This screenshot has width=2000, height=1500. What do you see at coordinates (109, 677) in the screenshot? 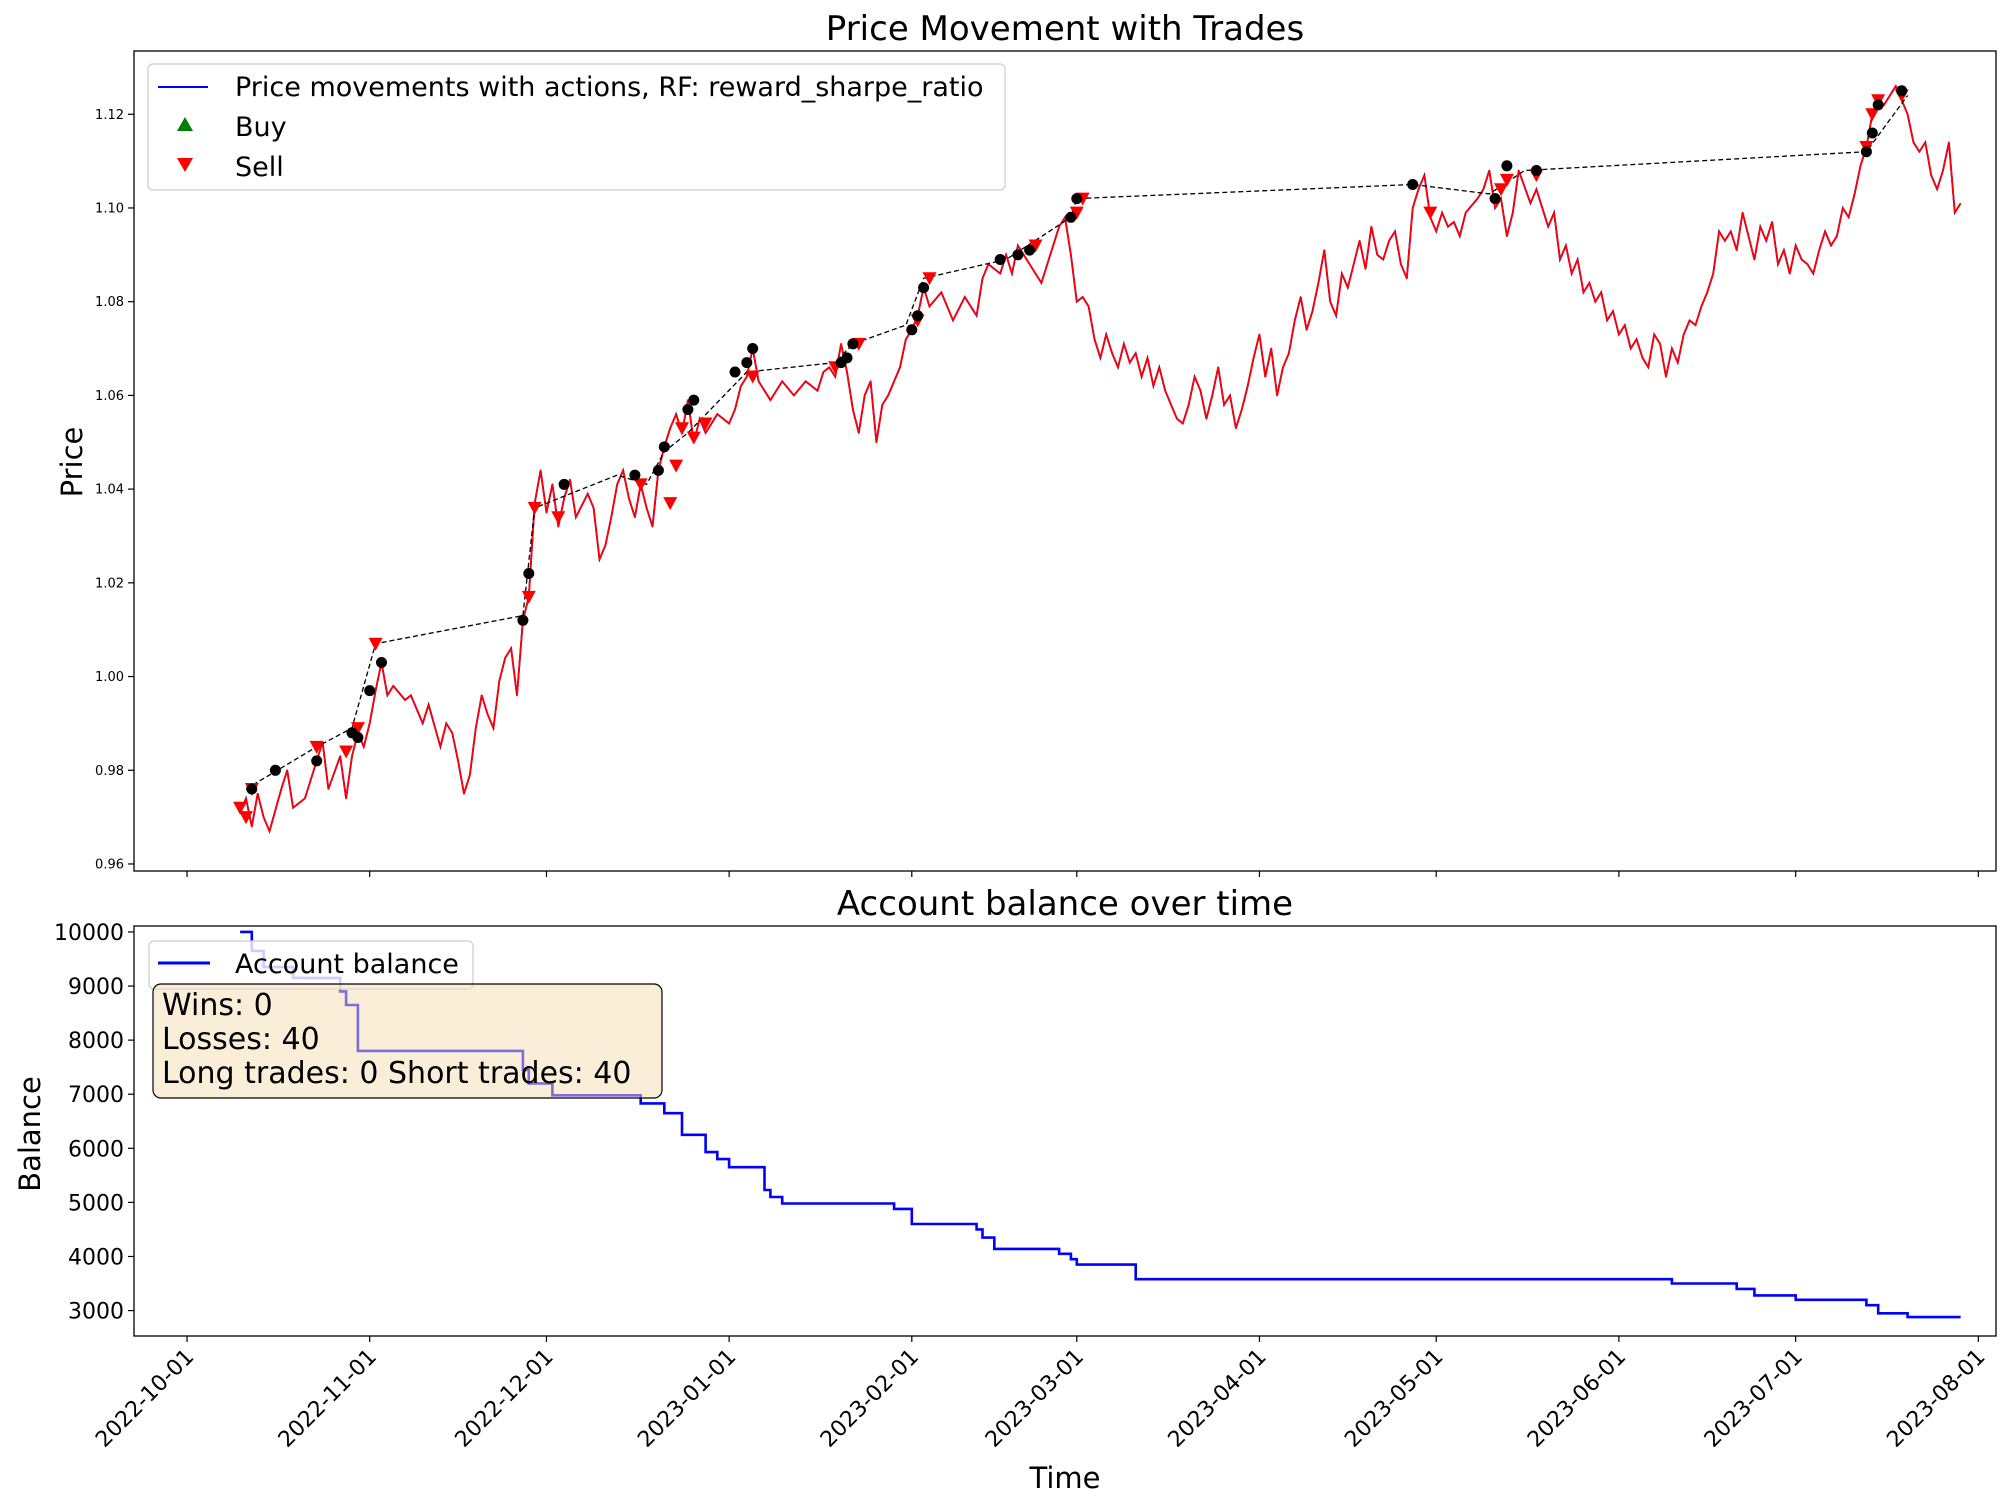
I see `price-y-tick-label: 1.00` at bounding box center [109, 677].